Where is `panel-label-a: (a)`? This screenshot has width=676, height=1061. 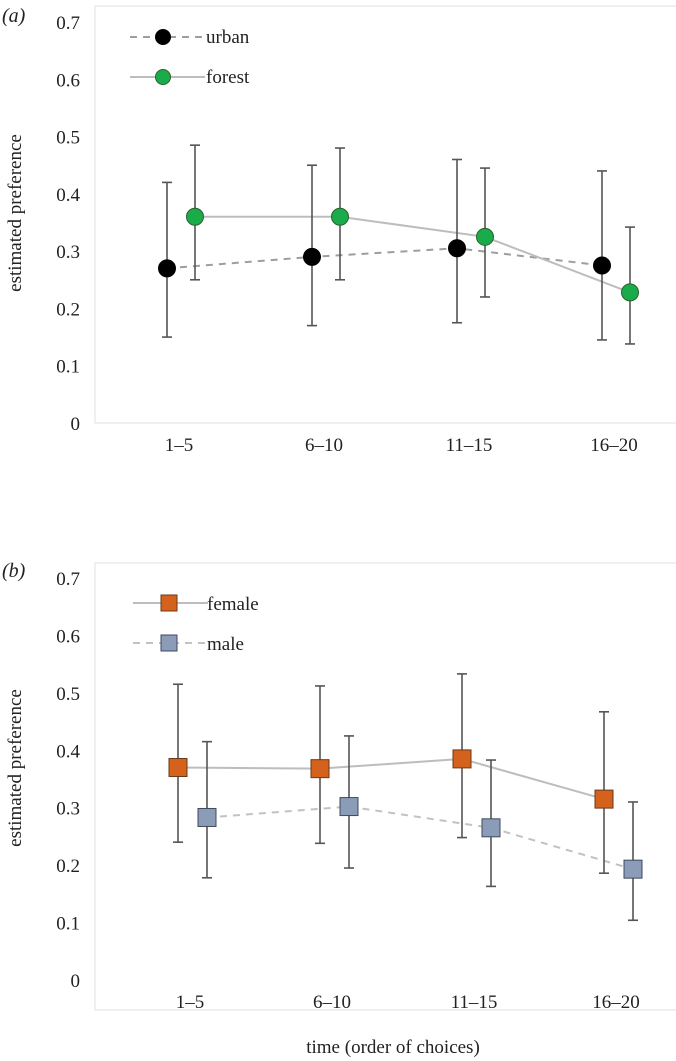
panel-label-a: (a) is located at coordinates (14, 16).